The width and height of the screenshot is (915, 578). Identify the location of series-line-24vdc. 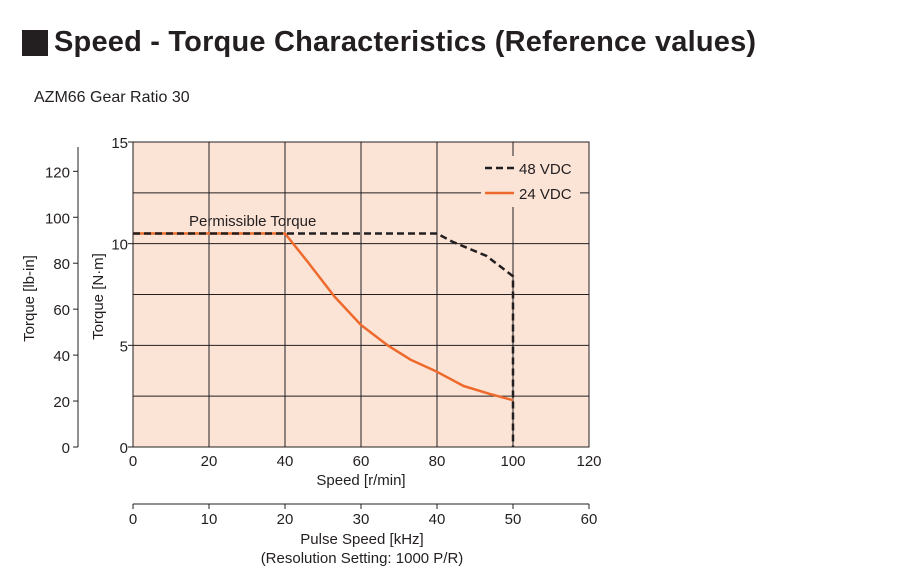
(323, 317).